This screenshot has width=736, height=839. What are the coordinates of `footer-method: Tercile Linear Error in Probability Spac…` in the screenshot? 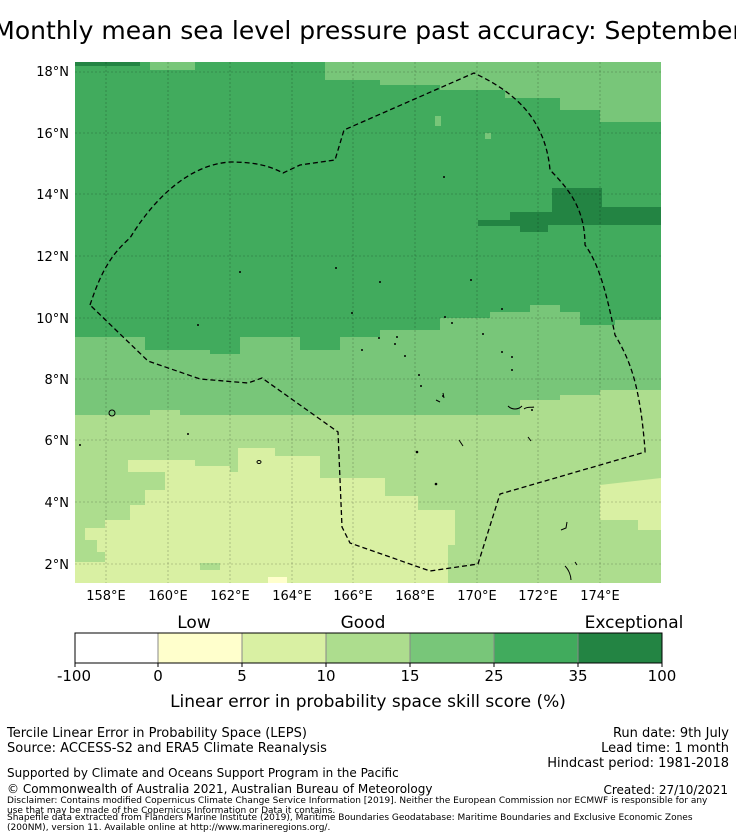 It's located at (157, 733).